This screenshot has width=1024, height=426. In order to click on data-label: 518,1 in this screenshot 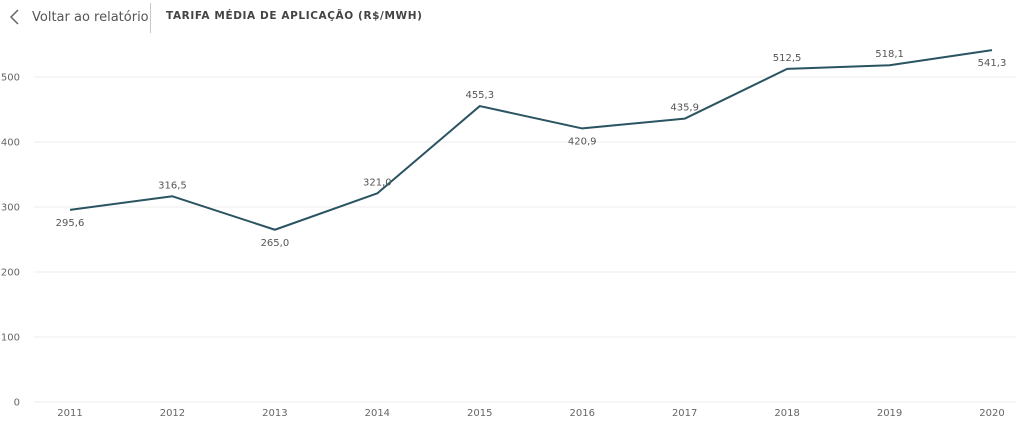, I will do `click(889, 54)`.